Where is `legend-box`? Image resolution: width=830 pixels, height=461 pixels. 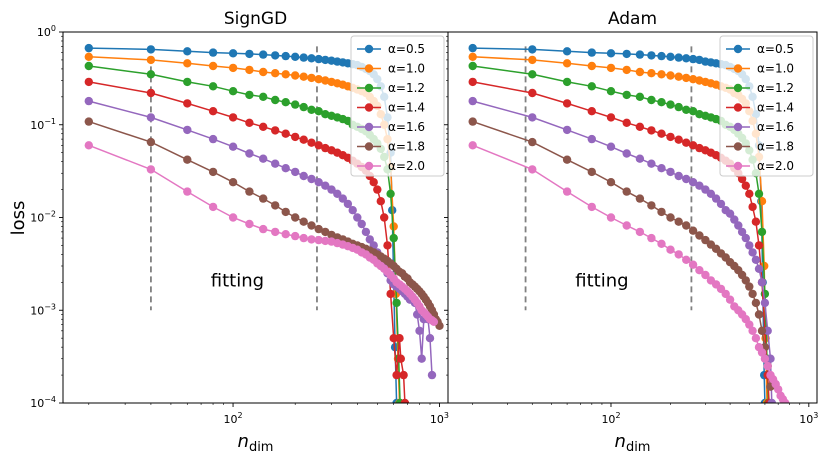
legend-box is located at coordinates (397, 106).